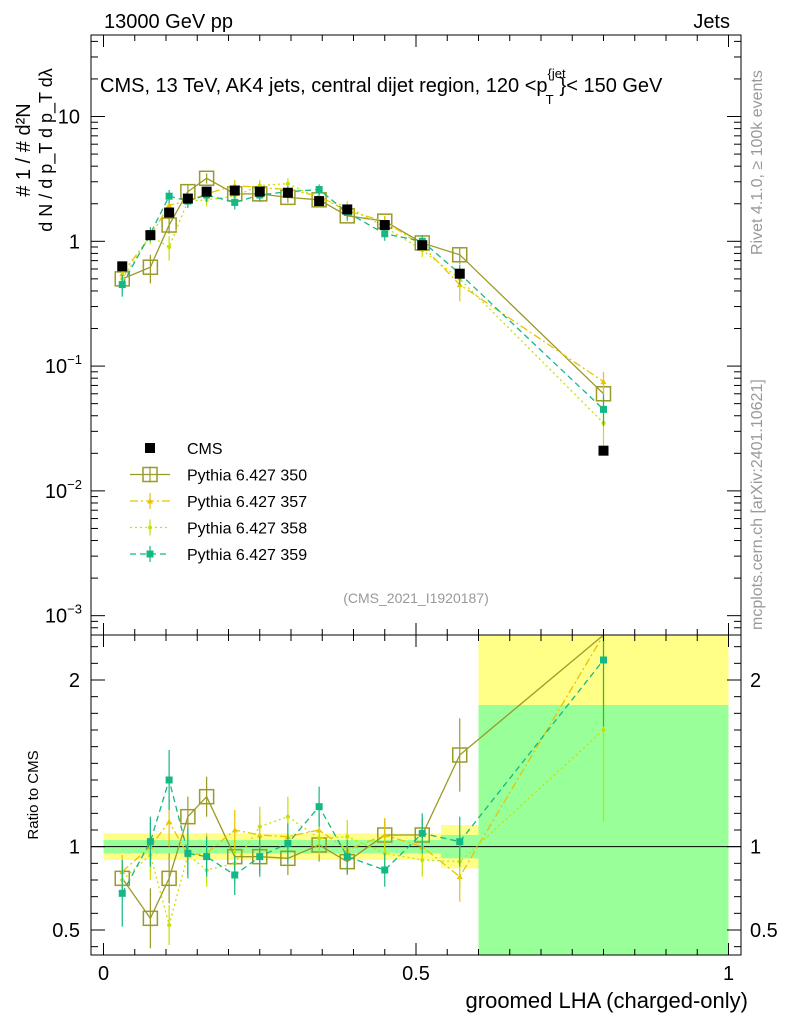  I want to click on plot-title-sup: {jet, so click(557, 73).